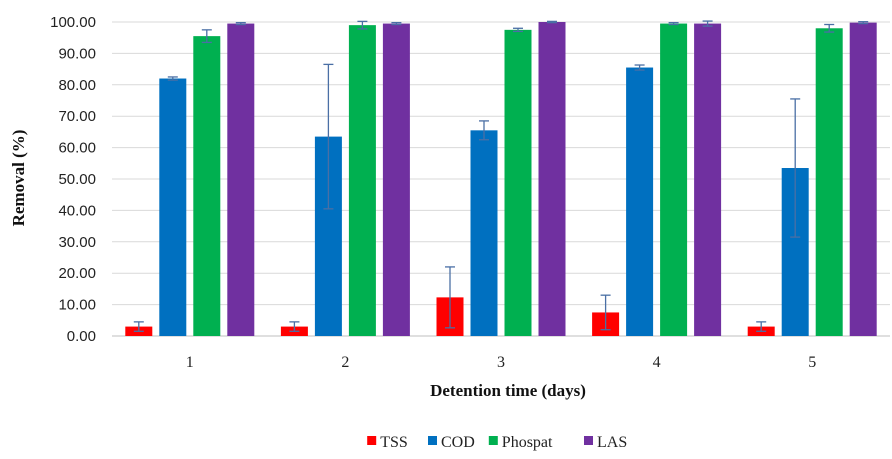 This screenshot has height=459, width=892. I want to click on x-tick-label: 2, so click(345, 362).